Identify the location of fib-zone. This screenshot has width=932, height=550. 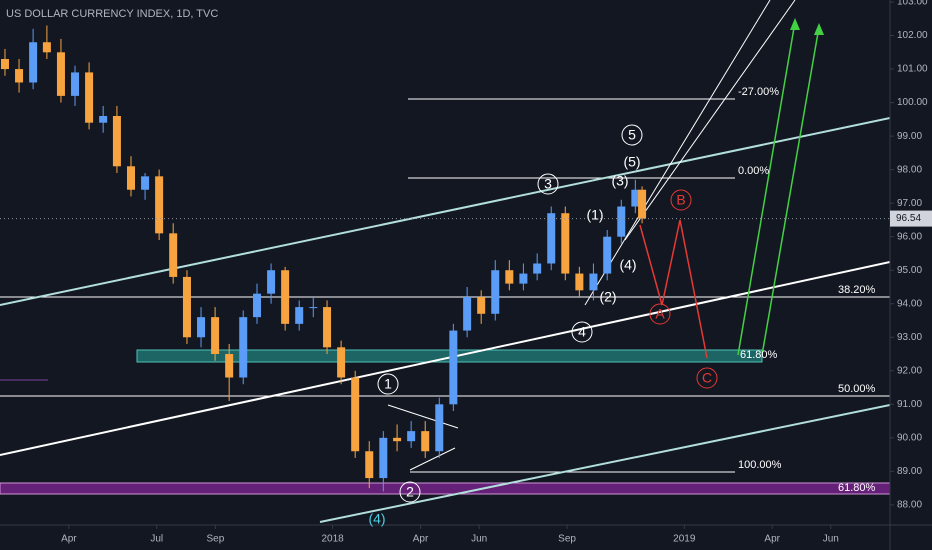
(445, 488).